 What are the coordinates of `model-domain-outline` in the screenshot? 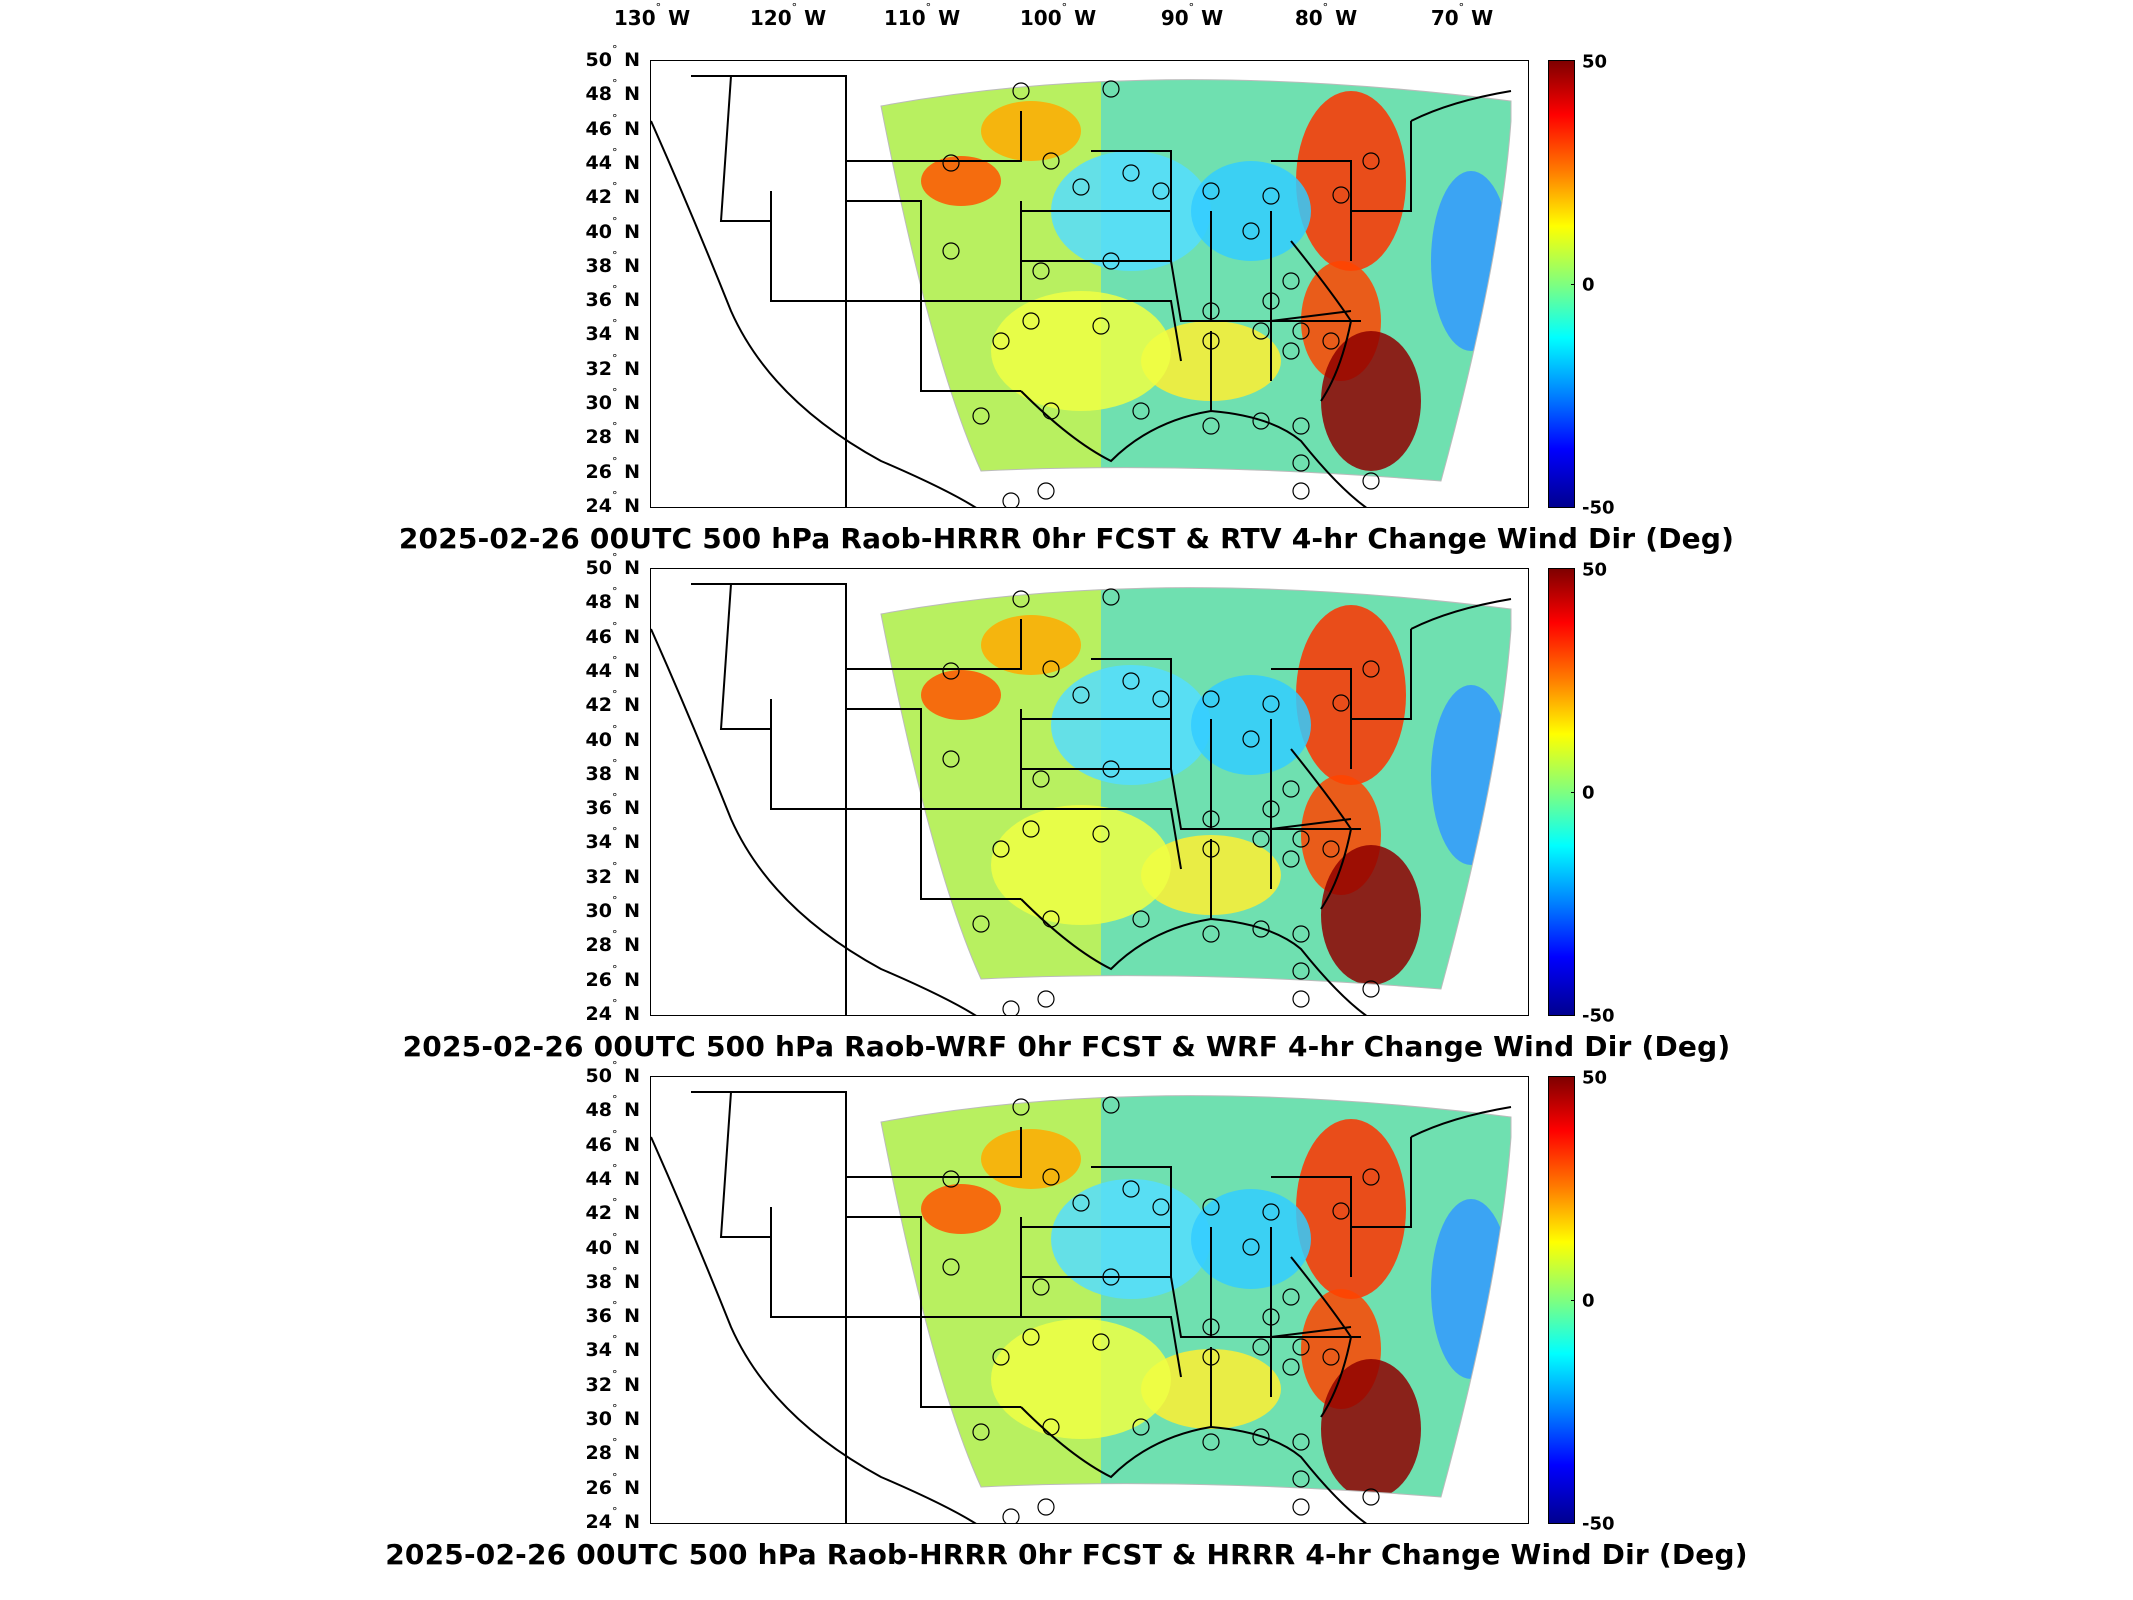 It's located at (1196, 280).